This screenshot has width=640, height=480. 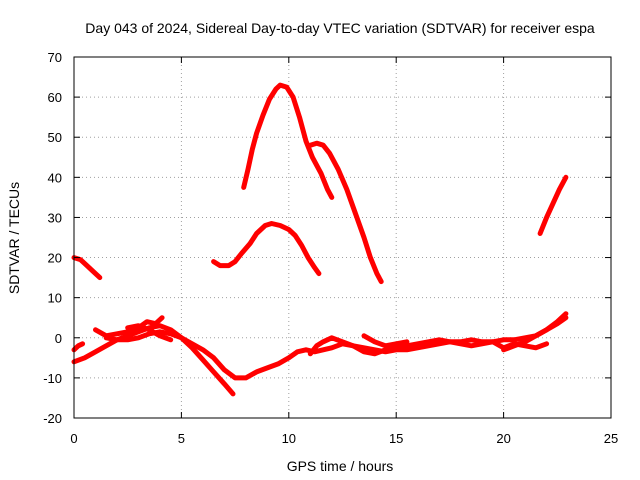 What do you see at coordinates (55, 177) in the screenshot?
I see `y-tick-label: 40` at bounding box center [55, 177].